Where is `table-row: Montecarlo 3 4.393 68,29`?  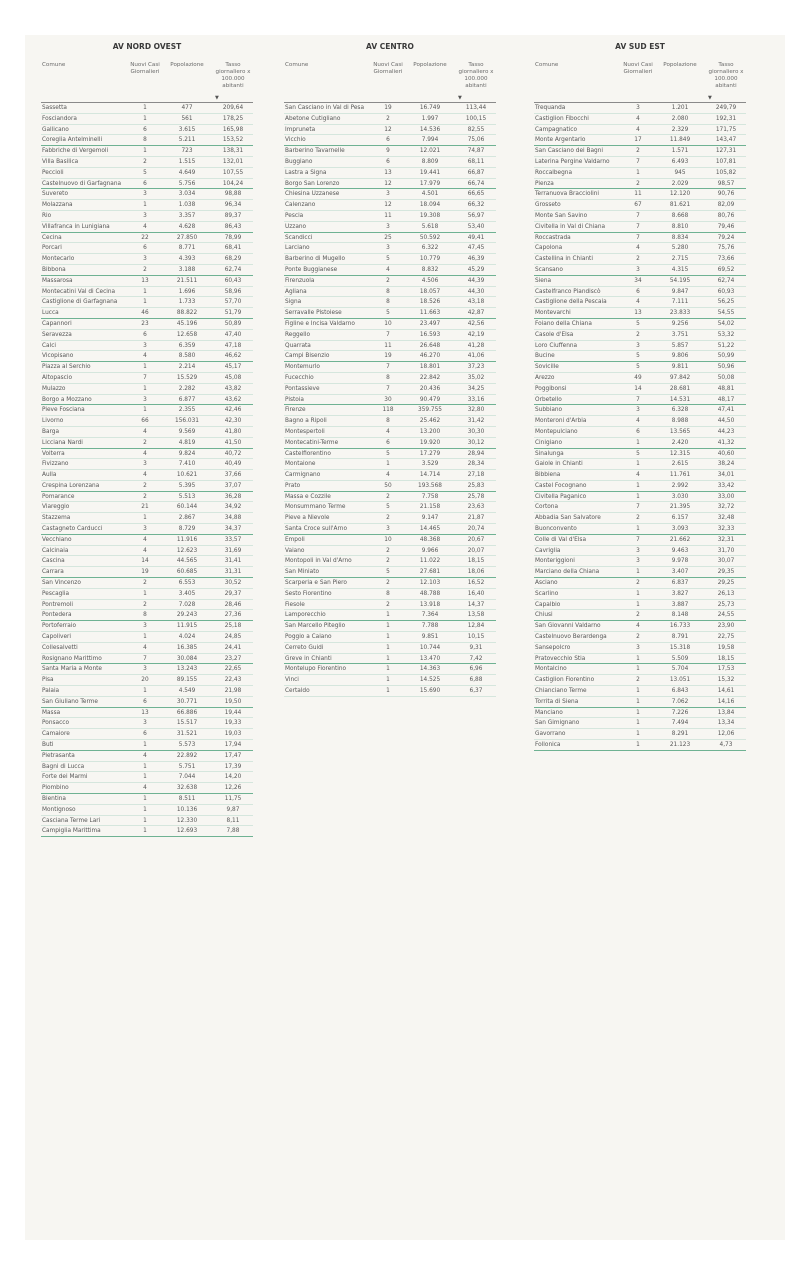
table-row: Montecarlo 3 4.393 68,29 is located at coordinates (147, 259).